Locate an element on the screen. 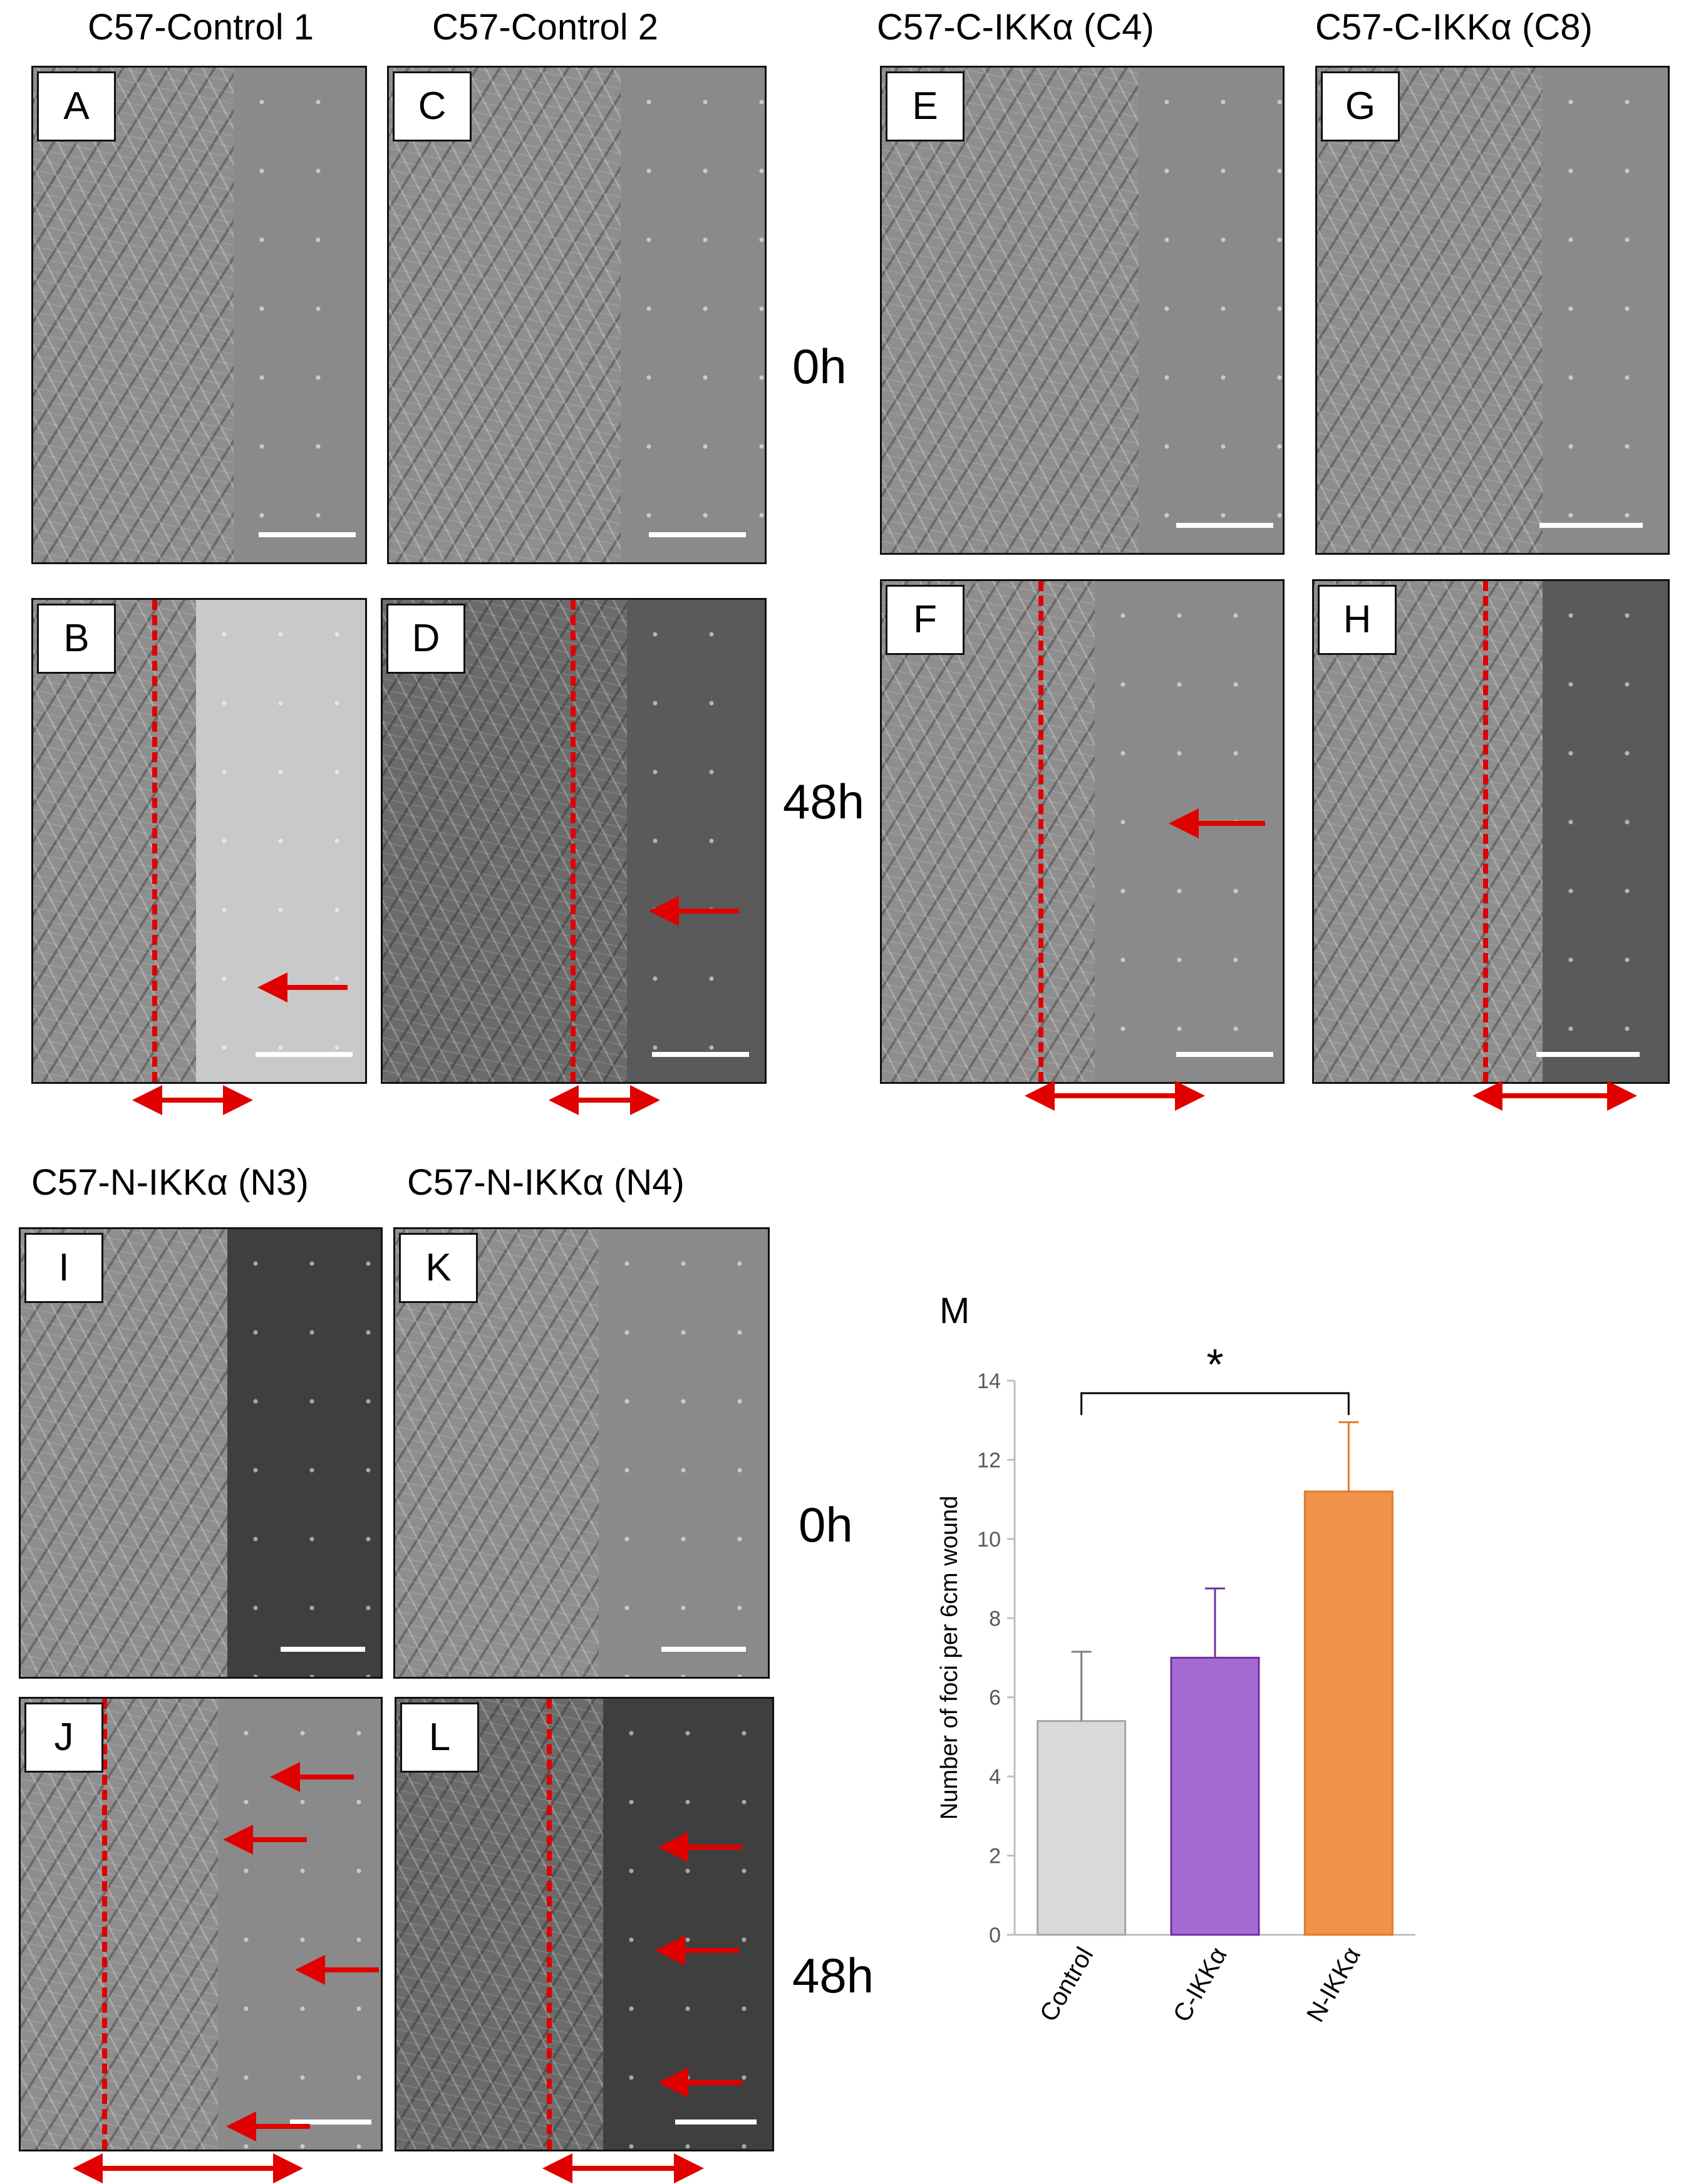  y-tick-label: 4 is located at coordinates (995, 1777).